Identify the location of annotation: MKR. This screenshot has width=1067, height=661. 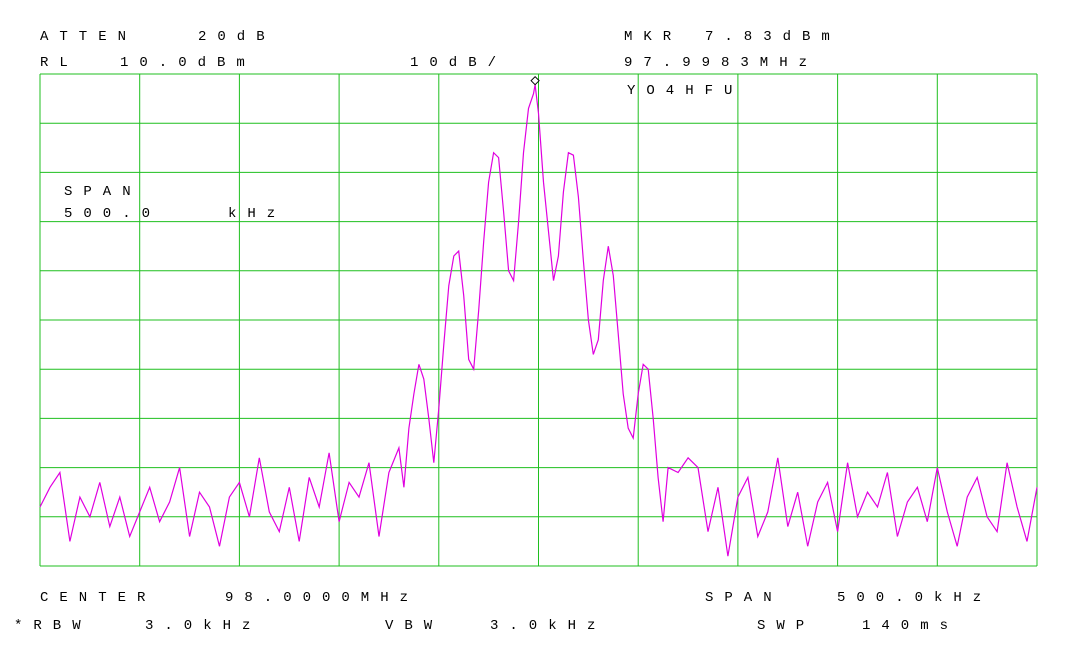
(653, 37).